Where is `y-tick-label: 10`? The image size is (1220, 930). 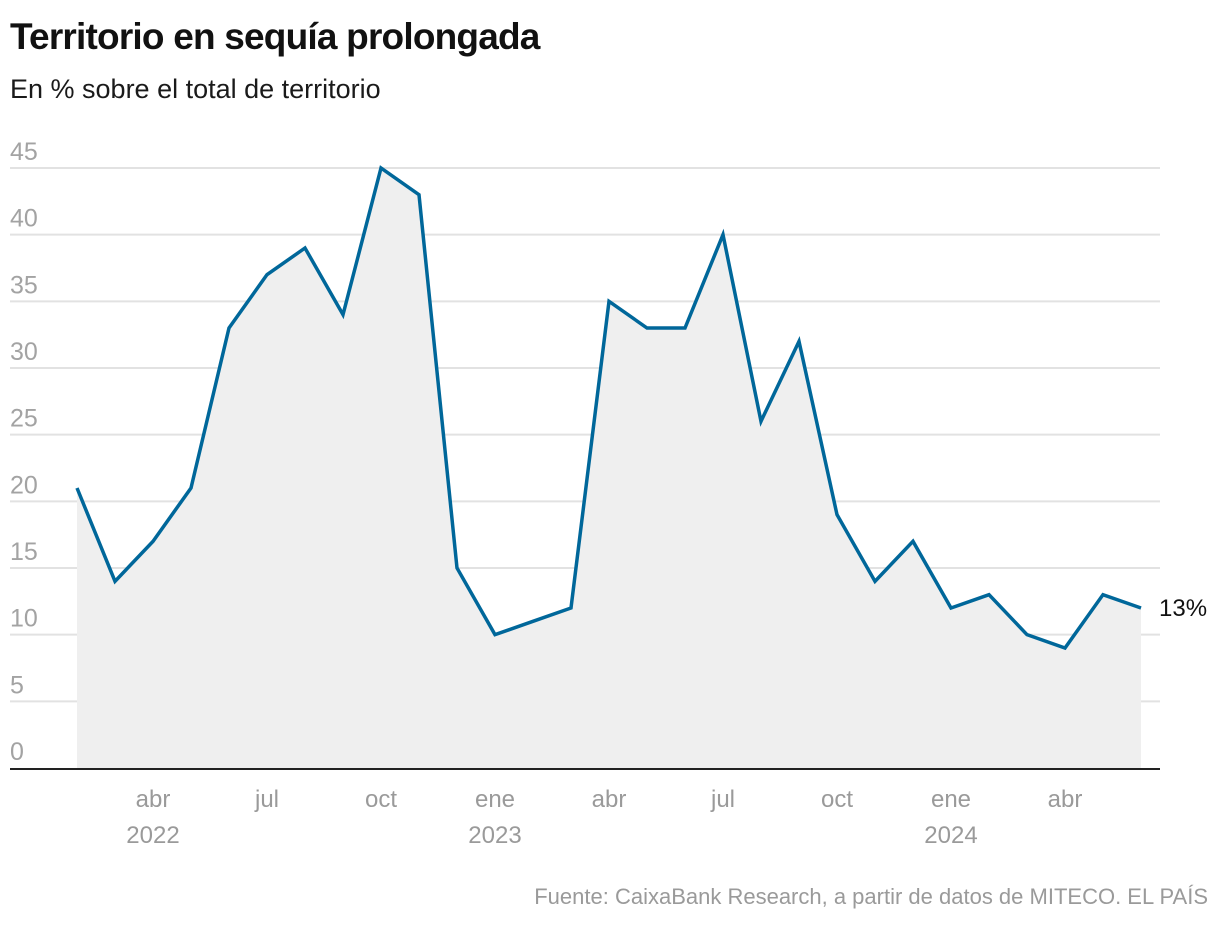 y-tick-label: 10 is located at coordinates (24, 619).